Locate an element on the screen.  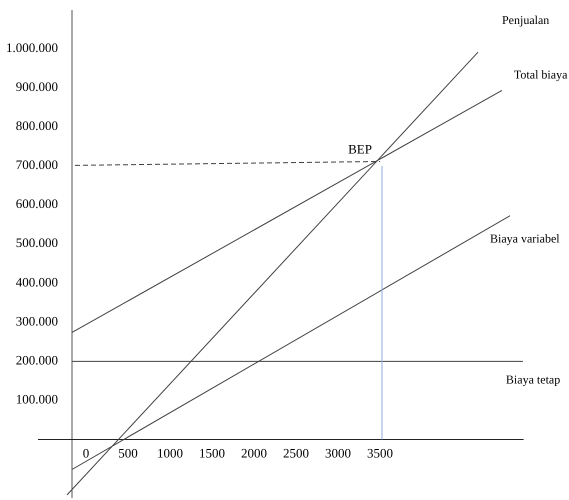
text: Penjualan is located at coordinates (526, 20).